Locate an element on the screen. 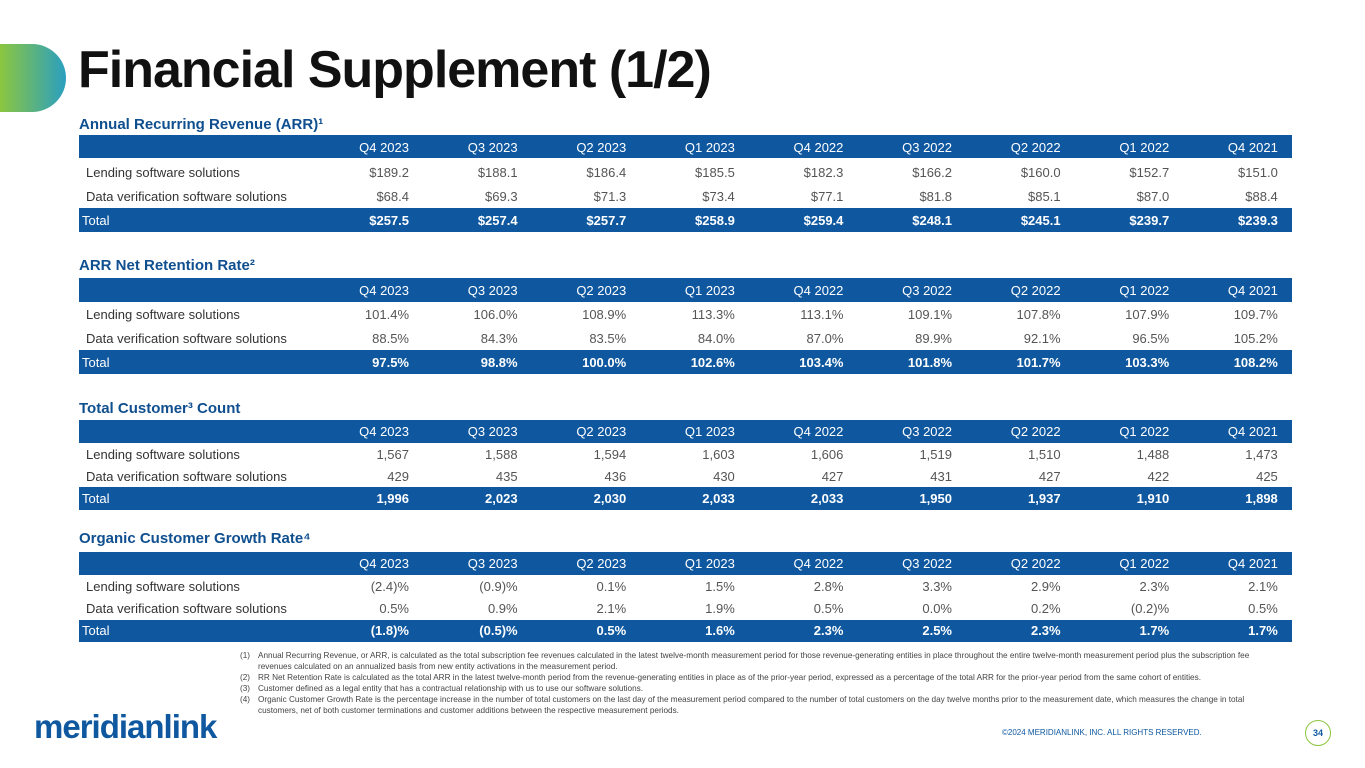 The height and width of the screenshot is (768, 1365). slide-title: Financial Supplement (1/2) is located at coordinates (395, 70).